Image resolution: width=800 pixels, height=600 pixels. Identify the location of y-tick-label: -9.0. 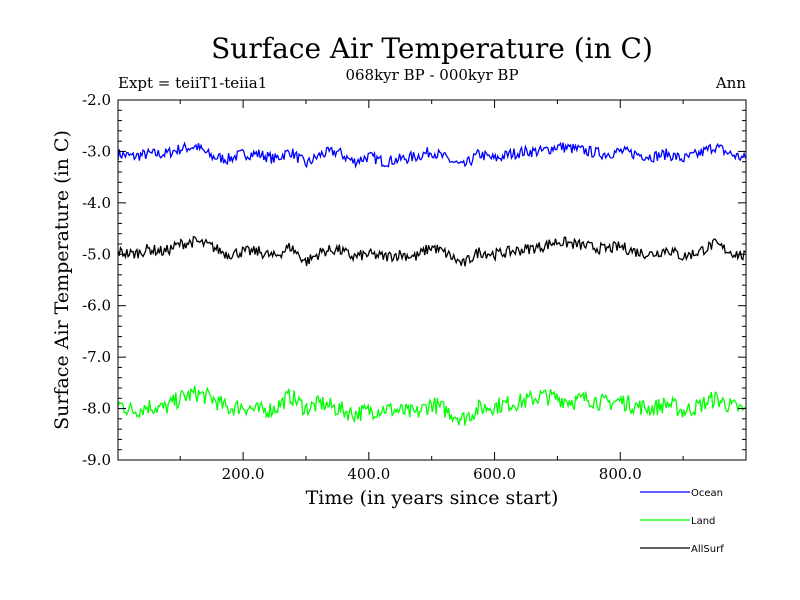
(96, 460).